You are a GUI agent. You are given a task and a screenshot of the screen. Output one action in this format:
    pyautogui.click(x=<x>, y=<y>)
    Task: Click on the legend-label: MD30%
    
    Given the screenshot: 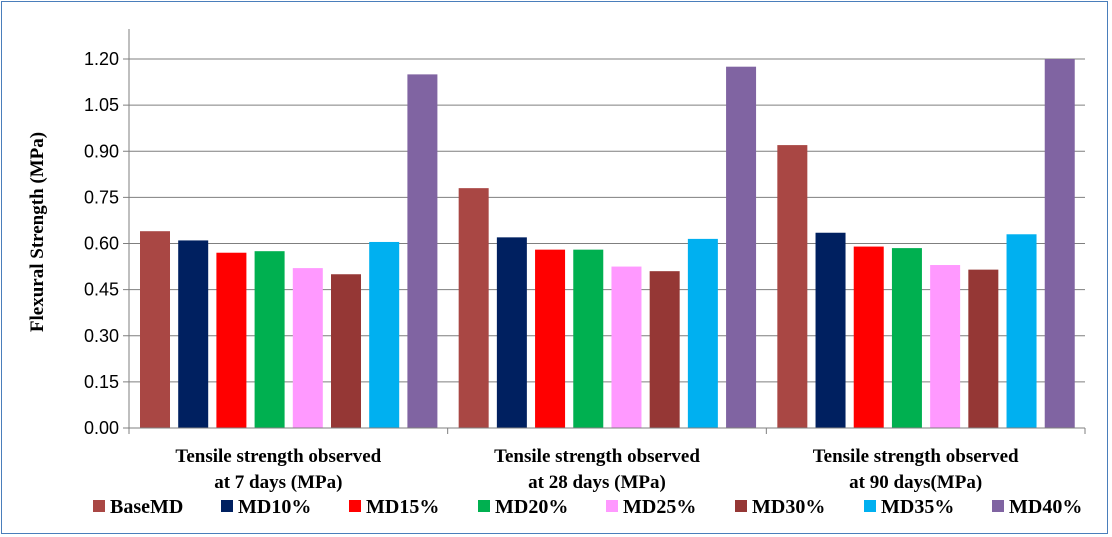 What is the action you would take?
    pyautogui.click(x=788, y=507)
    